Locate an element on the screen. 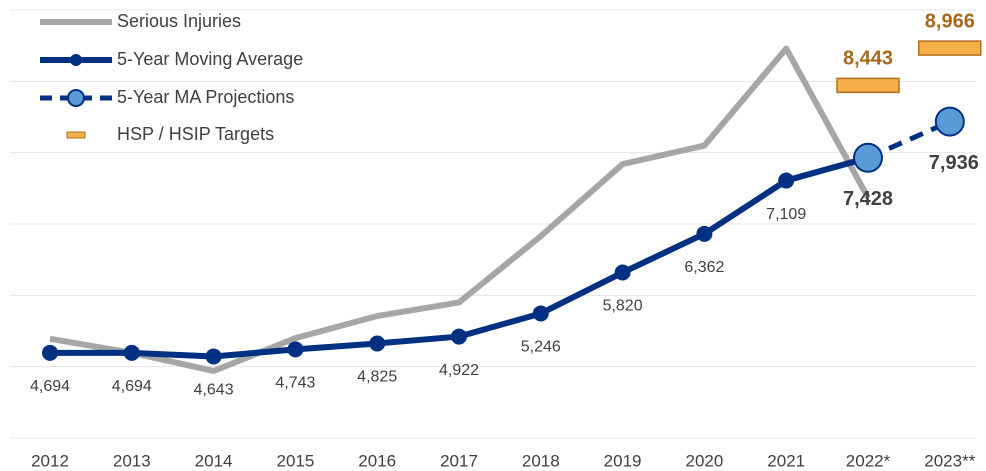  value-label: 4,922 is located at coordinates (459, 370).